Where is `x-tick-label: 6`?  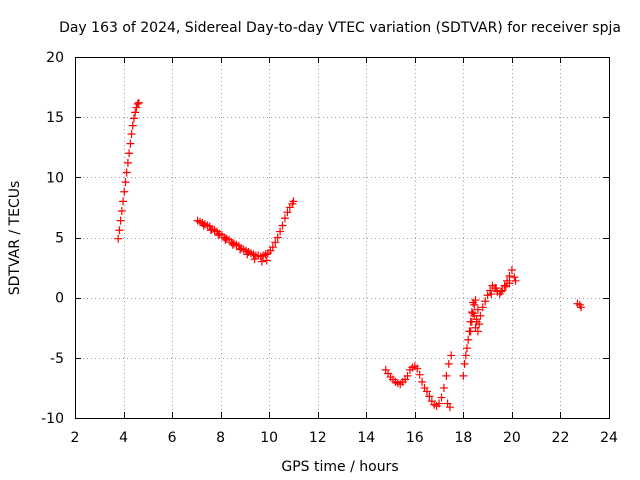 x-tick-label: 6 is located at coordinates (172, 438).